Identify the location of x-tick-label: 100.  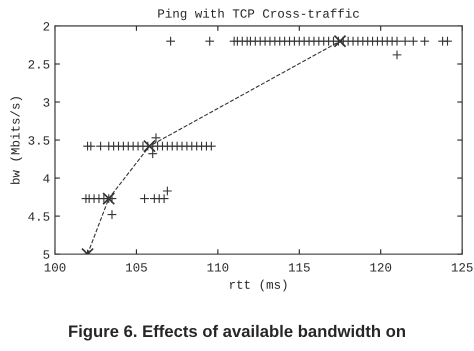
(55, 267).